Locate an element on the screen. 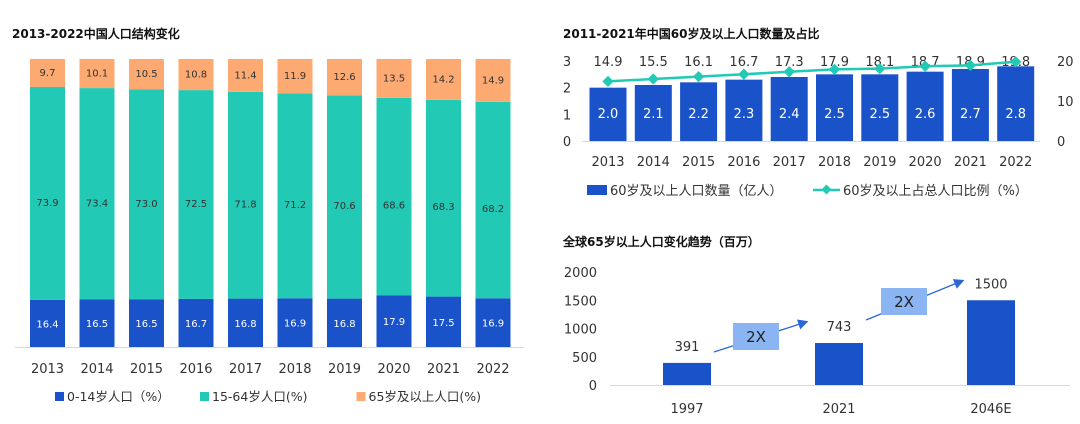 Image resolution: width=1080 pixels, height=424 pixels. chart3-annotation-box is located at coordinates (756, 336).